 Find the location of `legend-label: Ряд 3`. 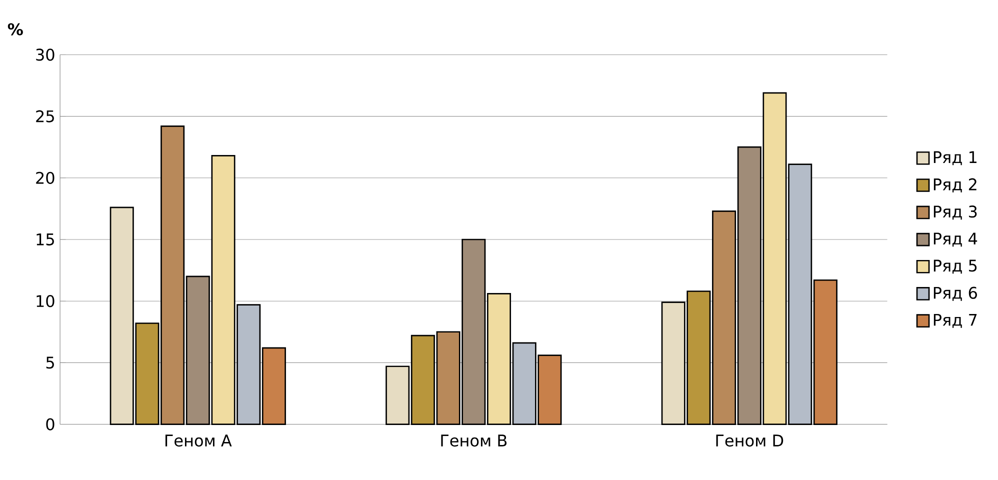

legend-label: Ряд 3 is located at coordinates (955, 212).